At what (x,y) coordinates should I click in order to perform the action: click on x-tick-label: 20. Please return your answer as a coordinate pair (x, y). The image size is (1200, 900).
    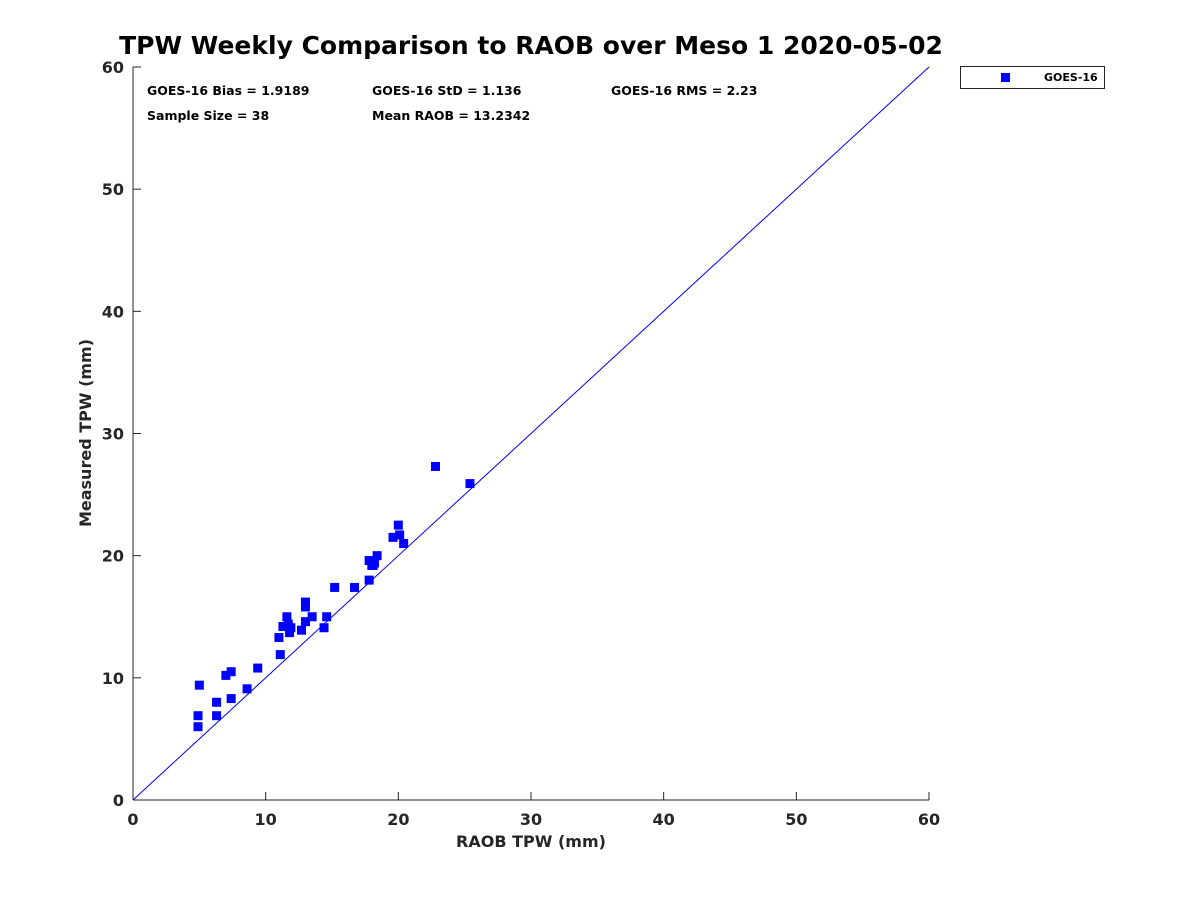
    Looking at the image, I should click on (398, 819).